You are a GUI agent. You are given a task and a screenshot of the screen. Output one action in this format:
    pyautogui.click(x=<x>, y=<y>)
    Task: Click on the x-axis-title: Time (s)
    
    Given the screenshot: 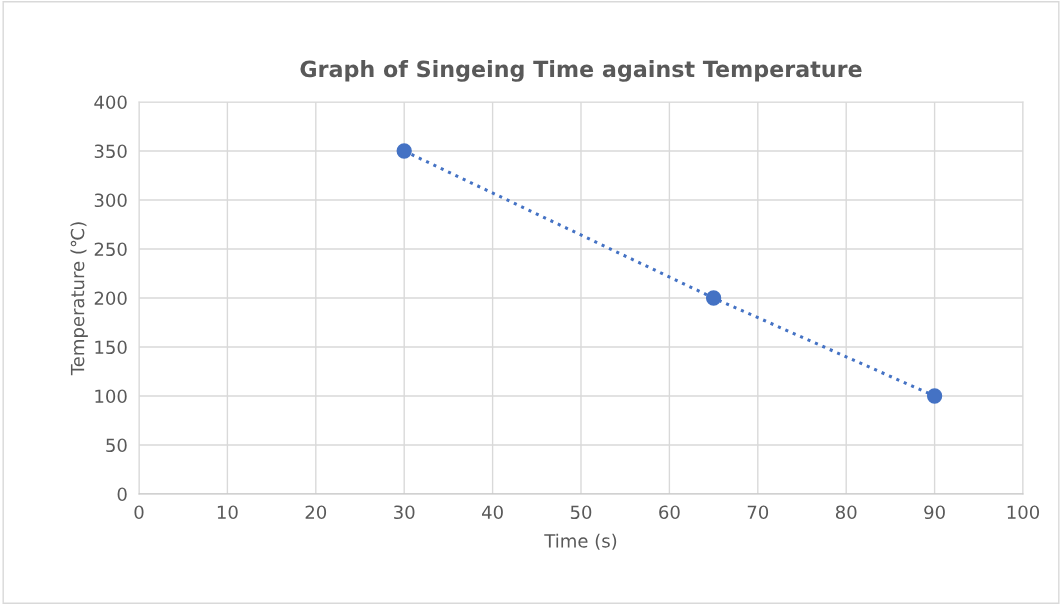 What is the action you would take?
    pyautogui.click(x=580, y=541)
    